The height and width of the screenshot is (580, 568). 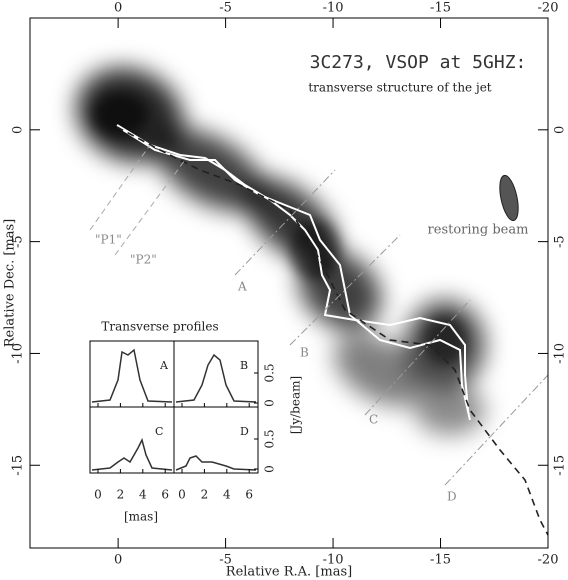 What do you see at coordinates (478, 230) in the screenshot?
I see `annotation: restoring beam` at bounding box center [478, 230].